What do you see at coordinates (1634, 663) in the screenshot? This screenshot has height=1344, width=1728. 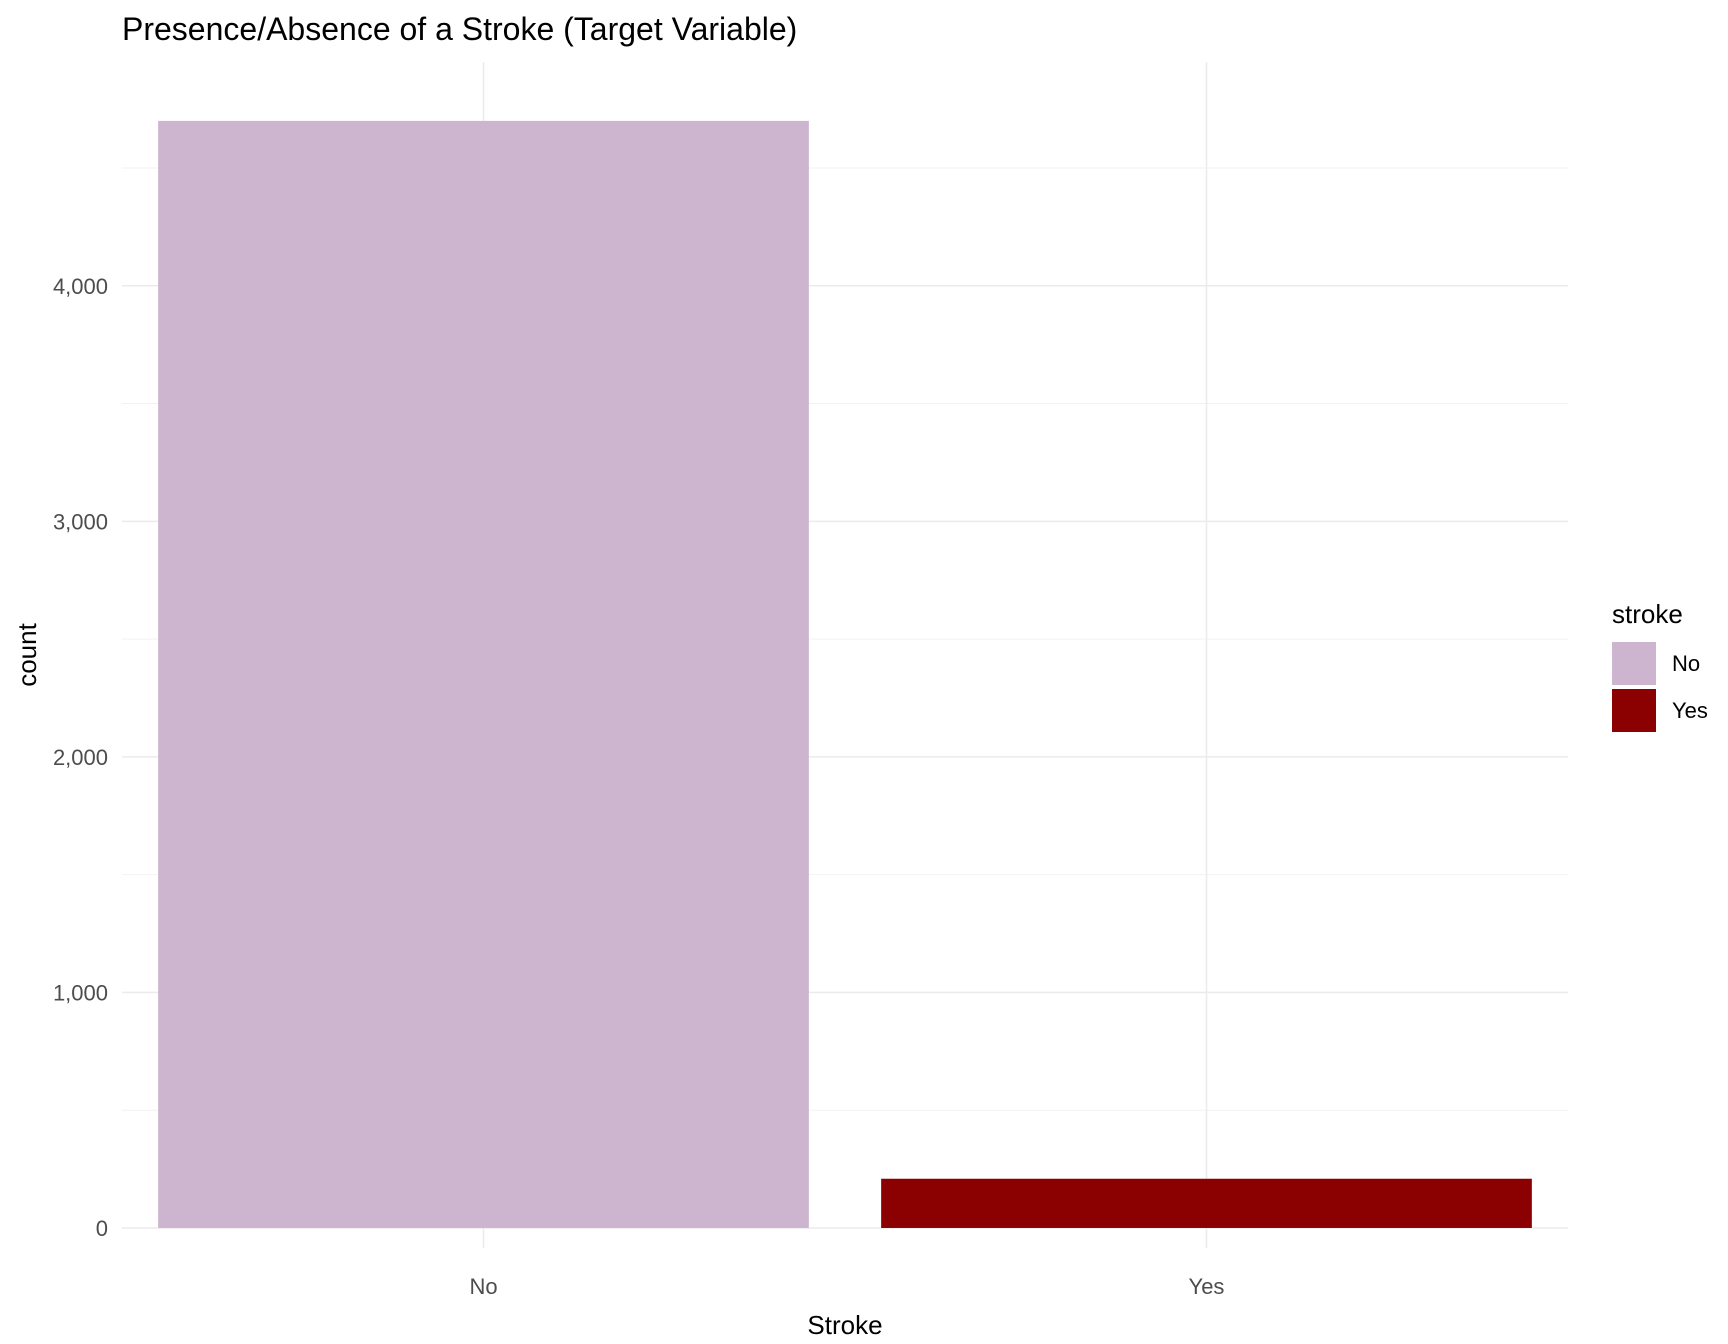 I see `legend-key-no` at bounding box center [1634, 663].